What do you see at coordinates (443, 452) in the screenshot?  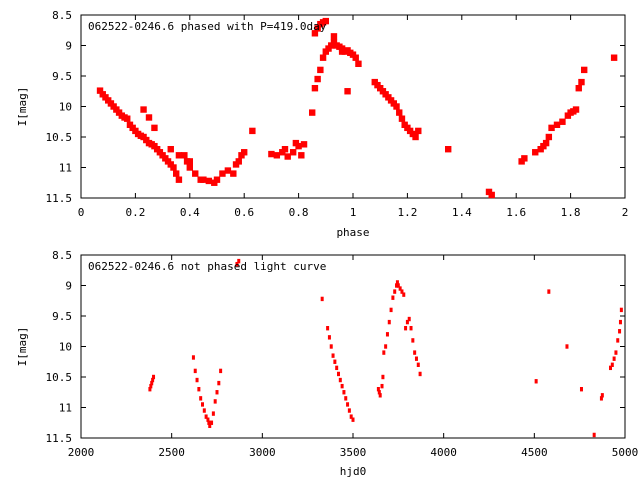 I see `x-tick-label: 4000` at bounding box center [443, 452].